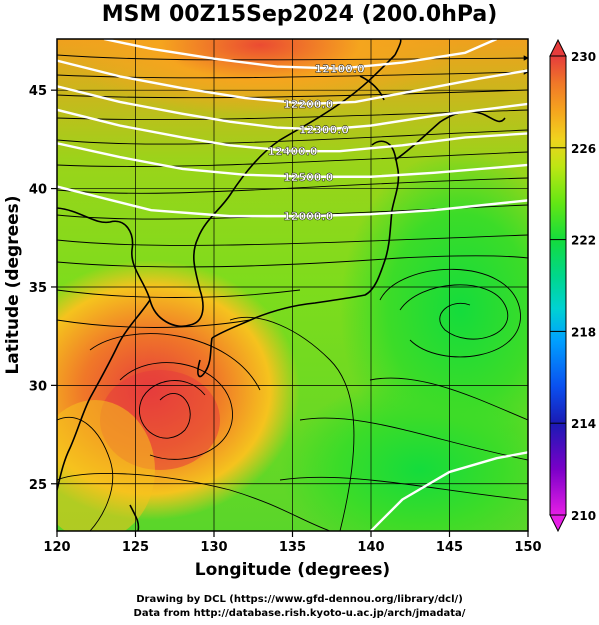  Describe the element at coordinates (213, 547) in the screenshot. I see `x-tick-label: 130` at that location.